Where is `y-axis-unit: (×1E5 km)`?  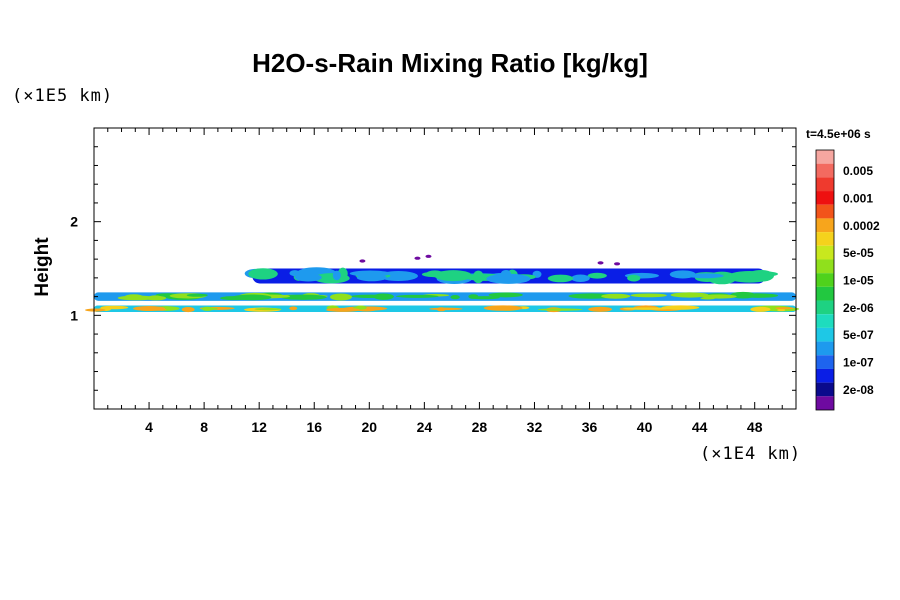
y-axis-unit: (×1E5 km) is located at coordinates (63, 96).